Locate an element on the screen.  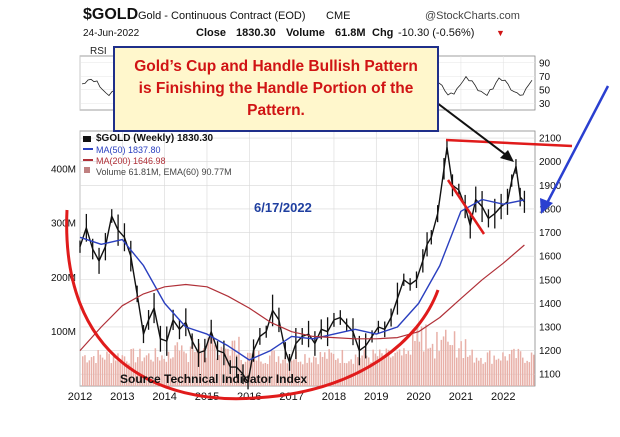
source-label: @StockCharts.com is located at coordinates (472, 16).